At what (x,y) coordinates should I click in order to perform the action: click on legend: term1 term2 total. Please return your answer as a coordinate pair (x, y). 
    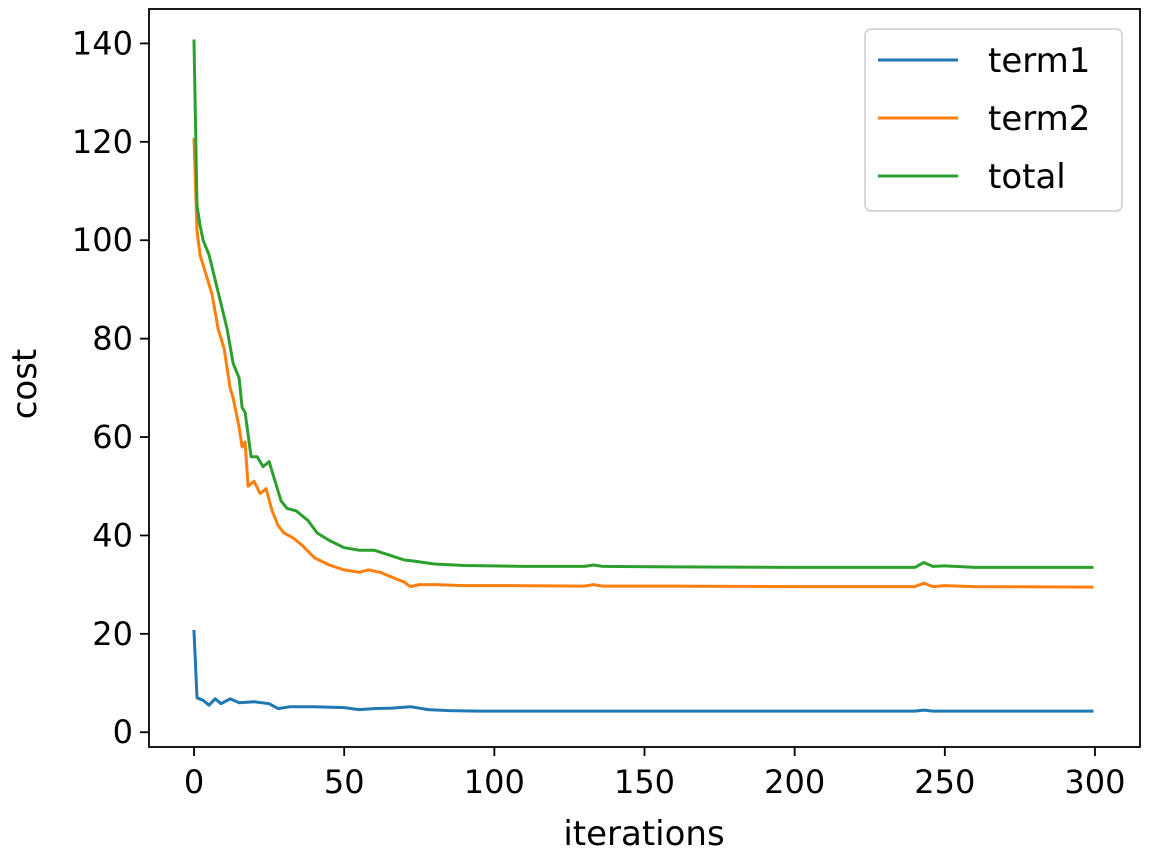
    Looking at the image, I should click on (993, 120).